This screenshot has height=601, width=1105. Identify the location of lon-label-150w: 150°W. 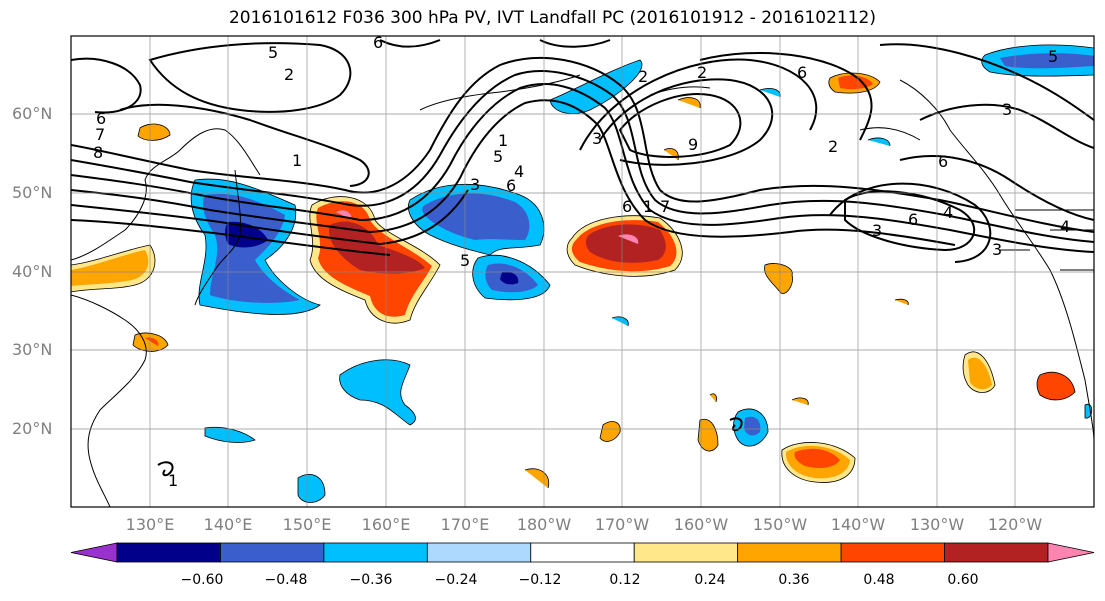
(780, 524).